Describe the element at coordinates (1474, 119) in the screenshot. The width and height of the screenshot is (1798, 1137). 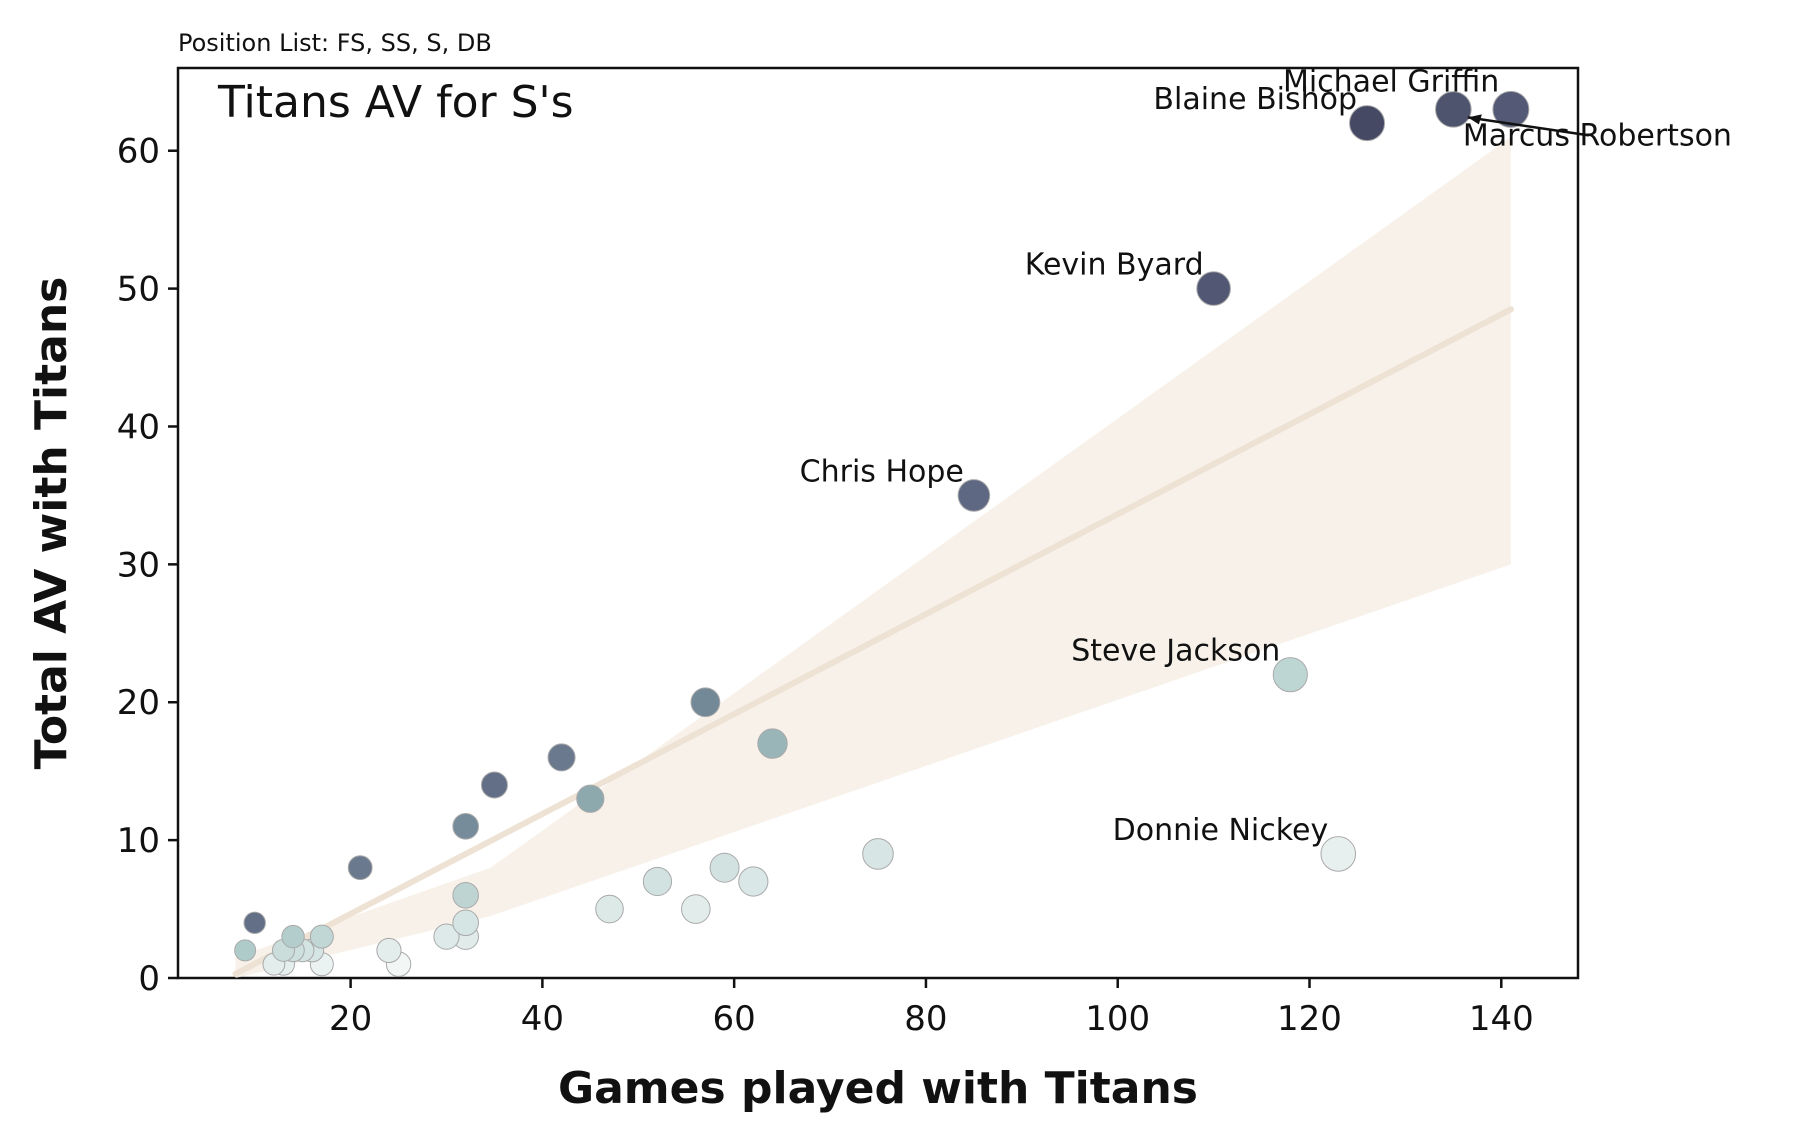
I see `annotation-arrowhead` at that location.